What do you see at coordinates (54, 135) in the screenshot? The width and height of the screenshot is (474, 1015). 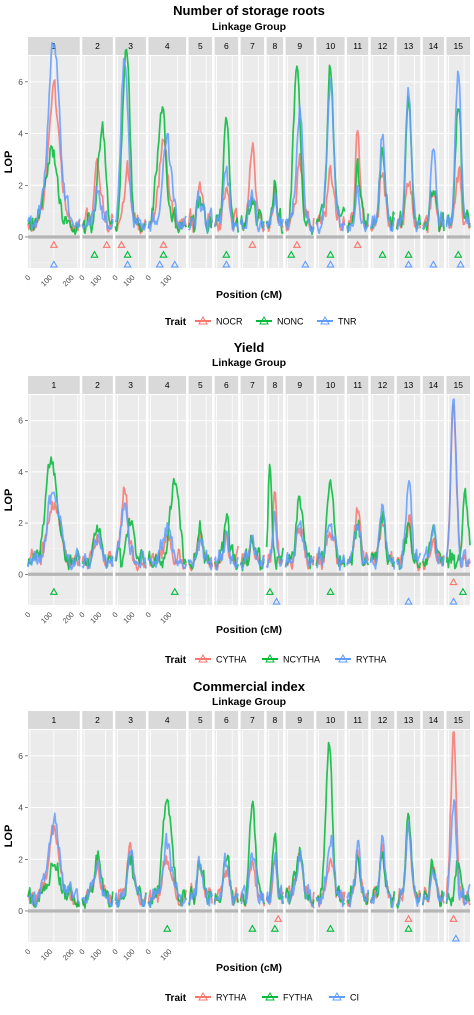 I see `series-line-tnr-lg1` at bounding box center [54, 135].